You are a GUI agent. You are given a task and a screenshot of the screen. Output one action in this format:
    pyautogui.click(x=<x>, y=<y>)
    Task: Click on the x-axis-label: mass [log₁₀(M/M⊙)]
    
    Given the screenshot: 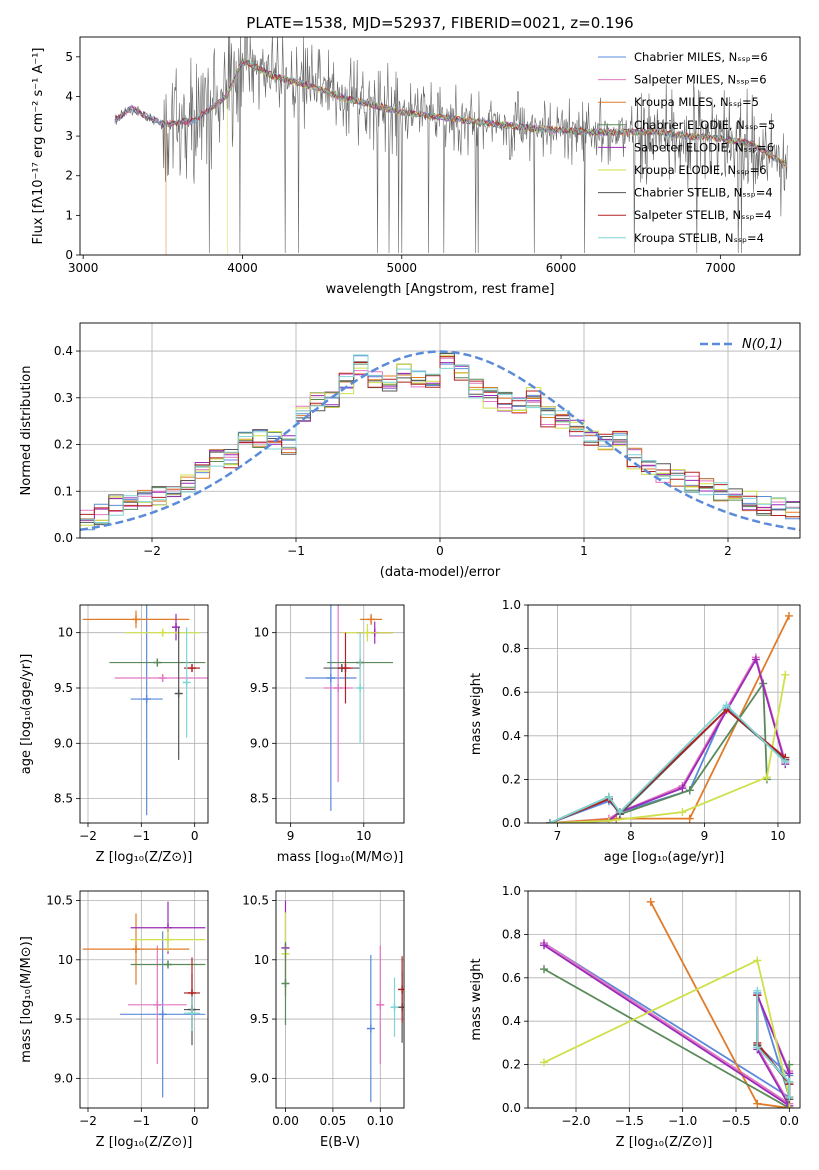 What is the action you would take?
    pyautogui.click(x=340, y=857)
    